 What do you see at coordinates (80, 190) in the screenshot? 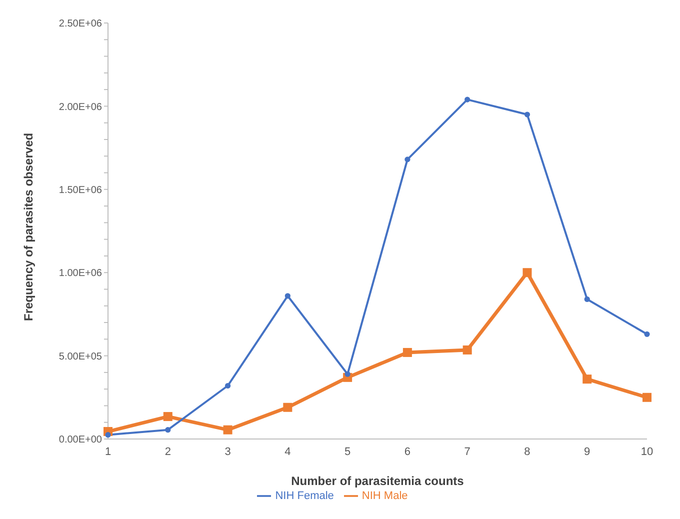
I see `y-tick-label: 1.50E+06` at bounding box center [80, 190].